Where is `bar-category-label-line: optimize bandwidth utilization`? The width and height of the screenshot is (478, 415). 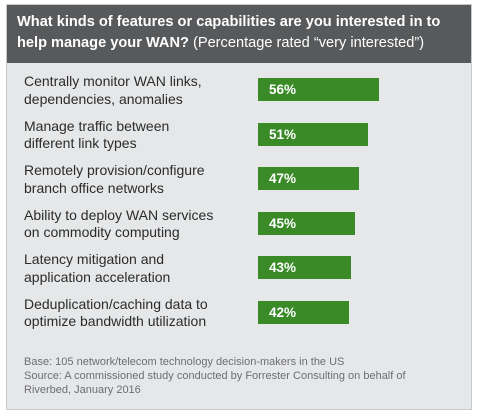
bar-category-label-line: optimize bandwidth utilization is located at coordinates (115, 321).